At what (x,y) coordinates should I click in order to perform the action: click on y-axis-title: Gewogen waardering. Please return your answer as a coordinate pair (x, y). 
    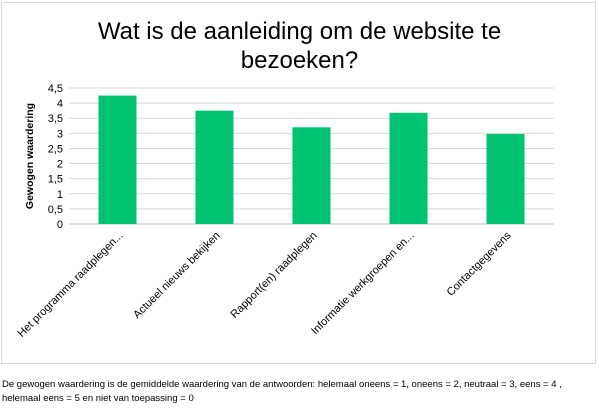
    Looking at the image, I should click on (30, 156).